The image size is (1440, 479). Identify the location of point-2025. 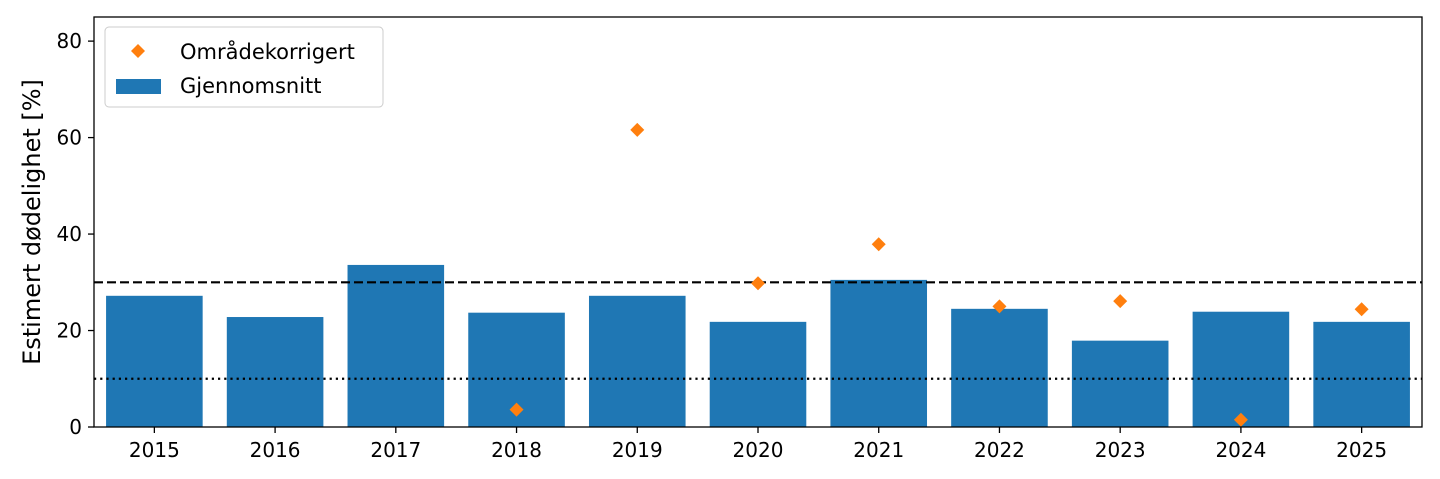
(1361, 309).